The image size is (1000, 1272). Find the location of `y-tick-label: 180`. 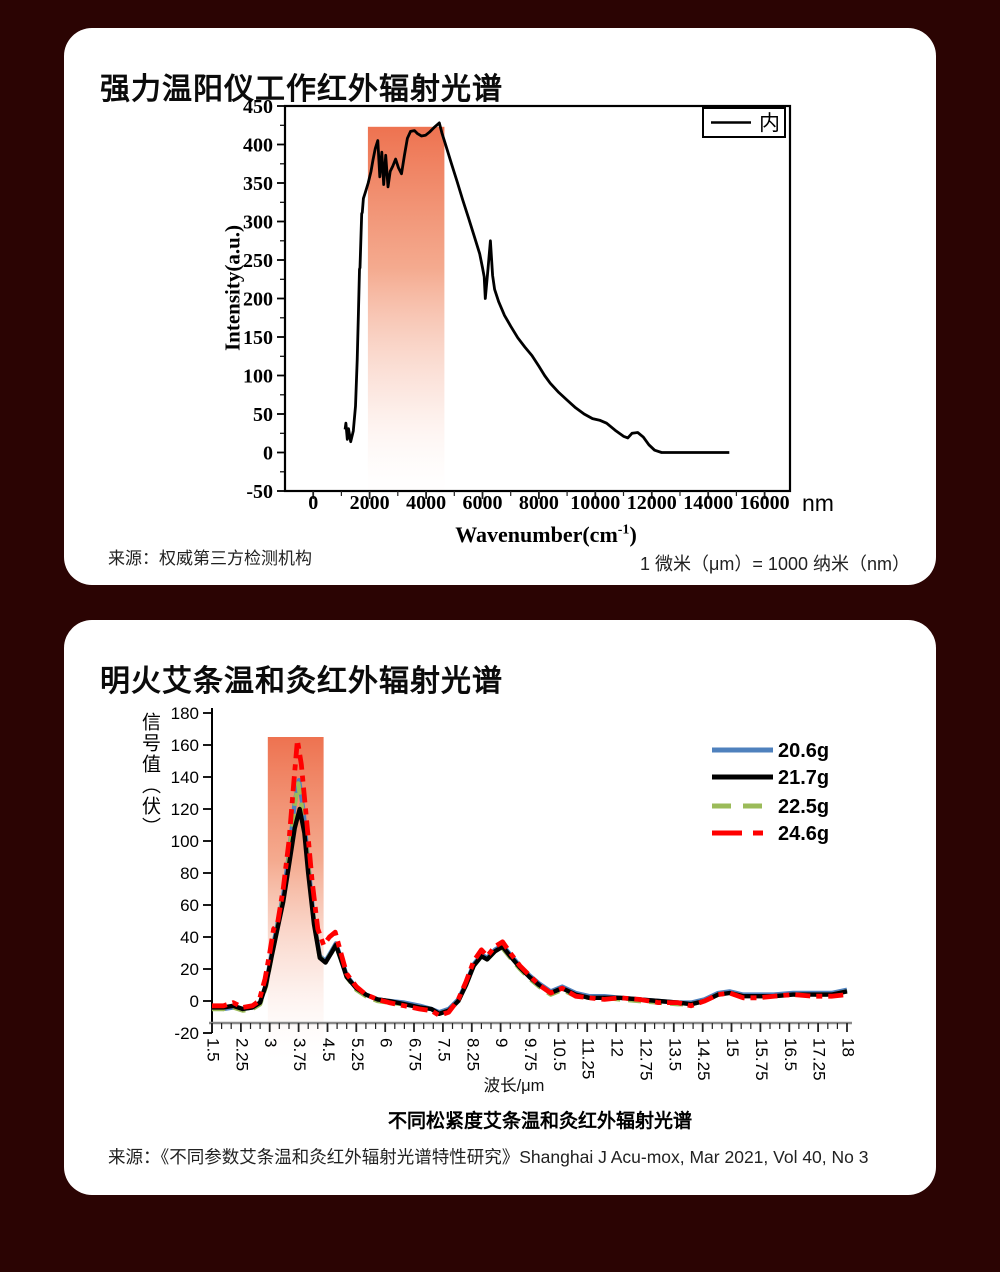

y-tick-label: 180 is located at coordinates (185, 713).